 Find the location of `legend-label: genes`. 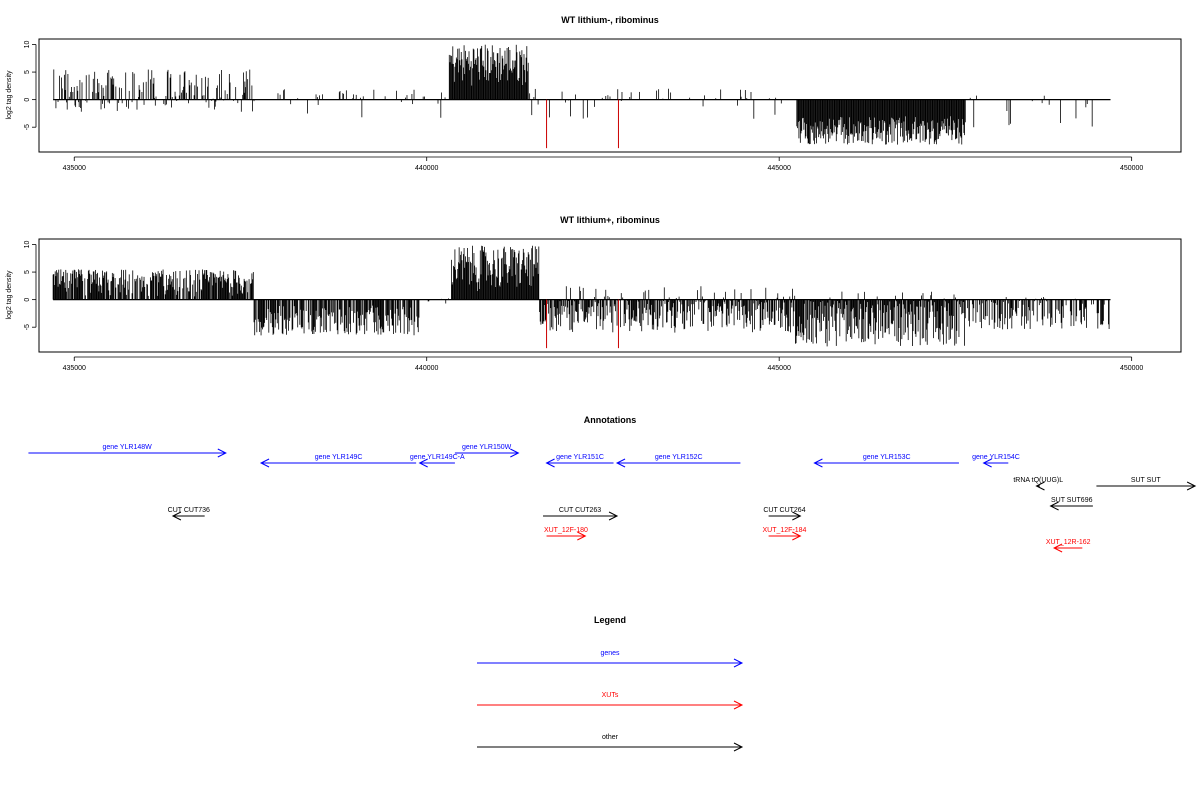

legend-label: genes is located at coordinates (610, 653).